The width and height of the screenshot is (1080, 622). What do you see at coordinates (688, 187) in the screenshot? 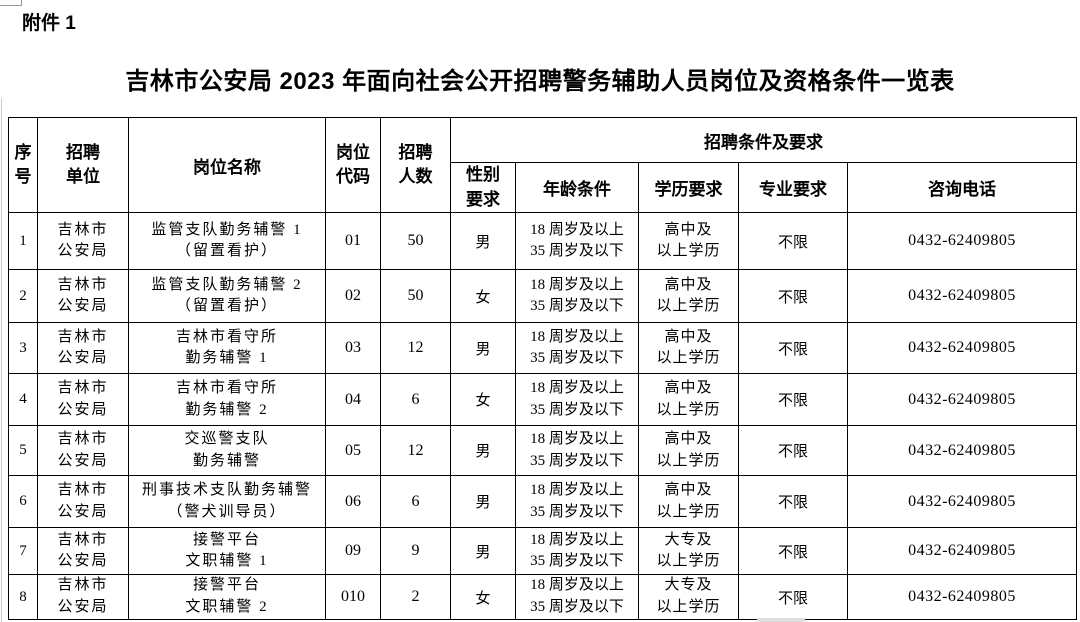
I see `header-education: 学历要求` at bounding box center [688, 187].